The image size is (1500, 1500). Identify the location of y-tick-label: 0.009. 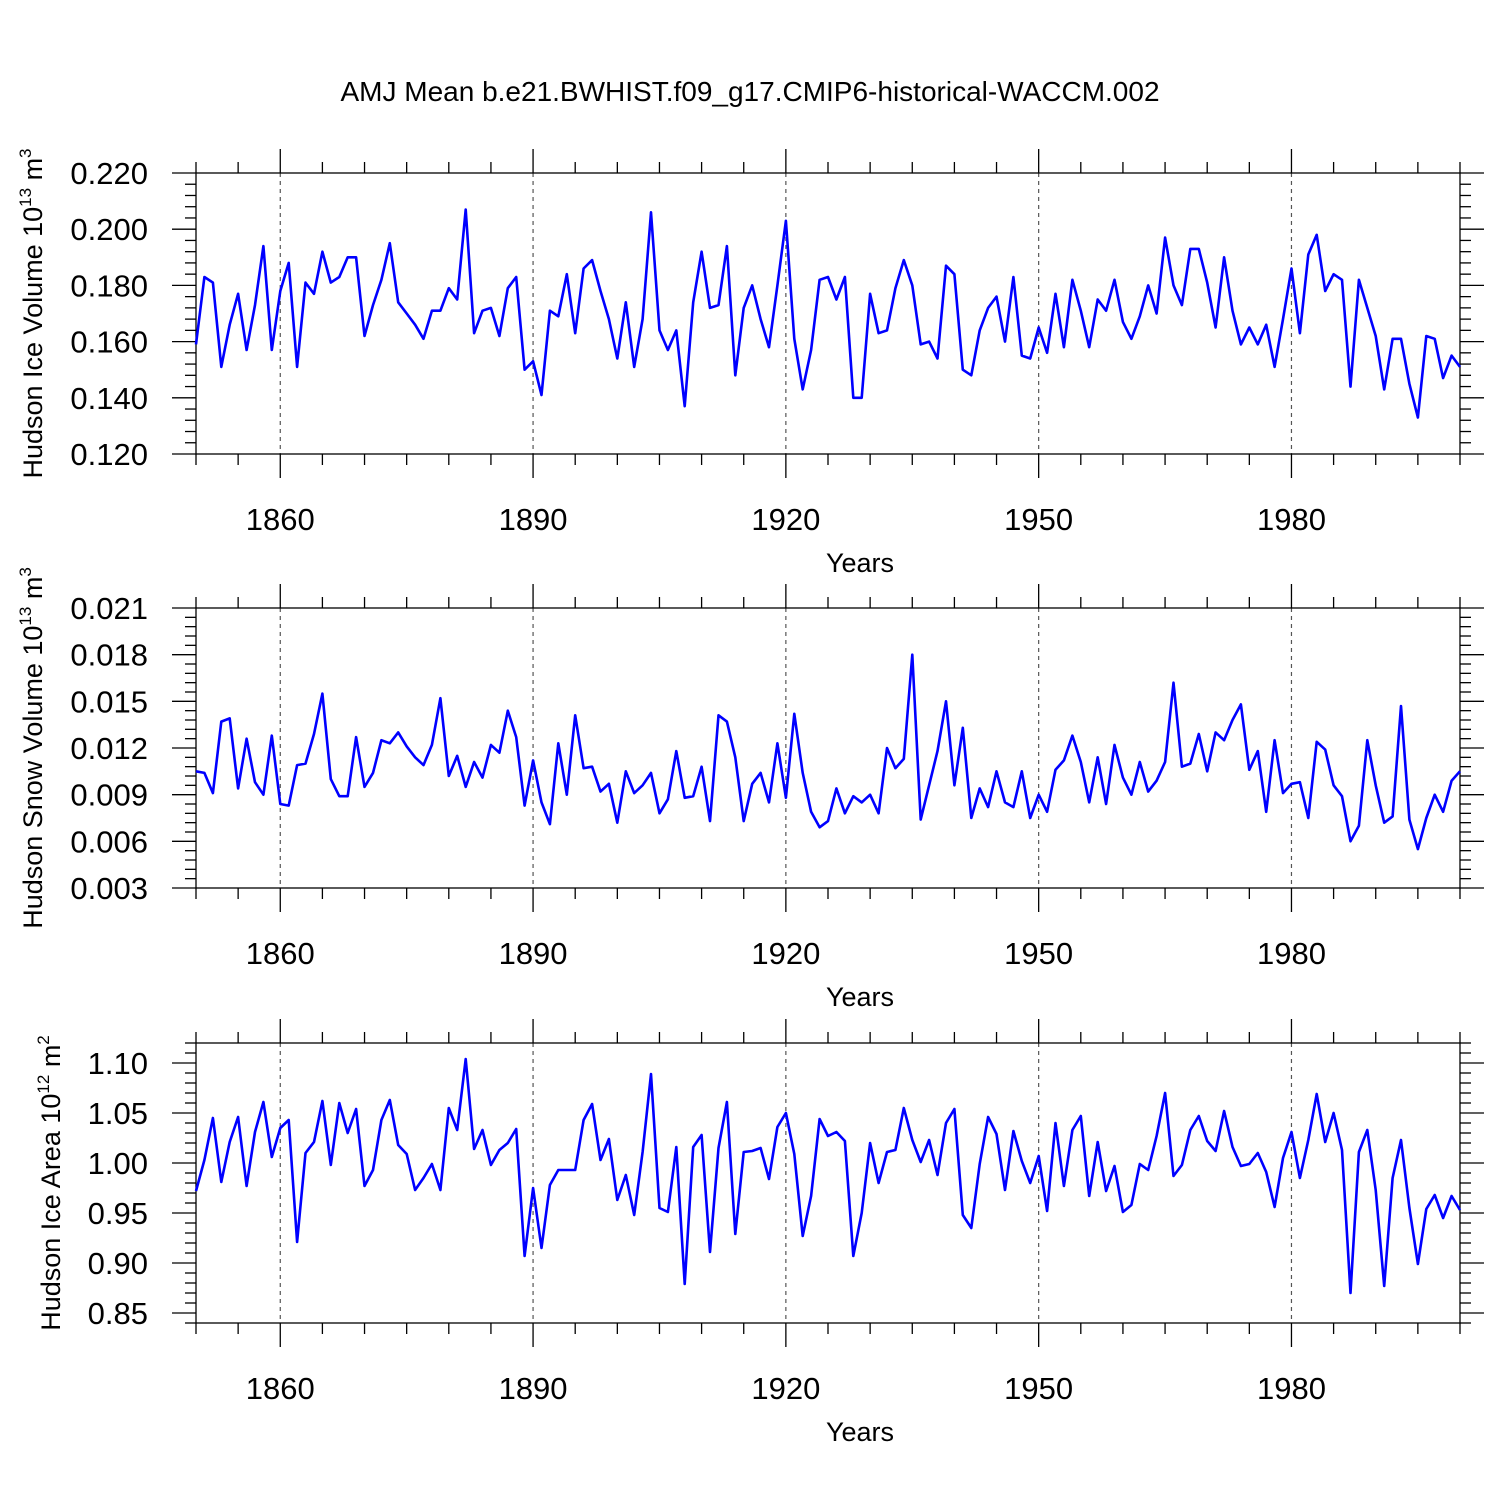
(109, 795).